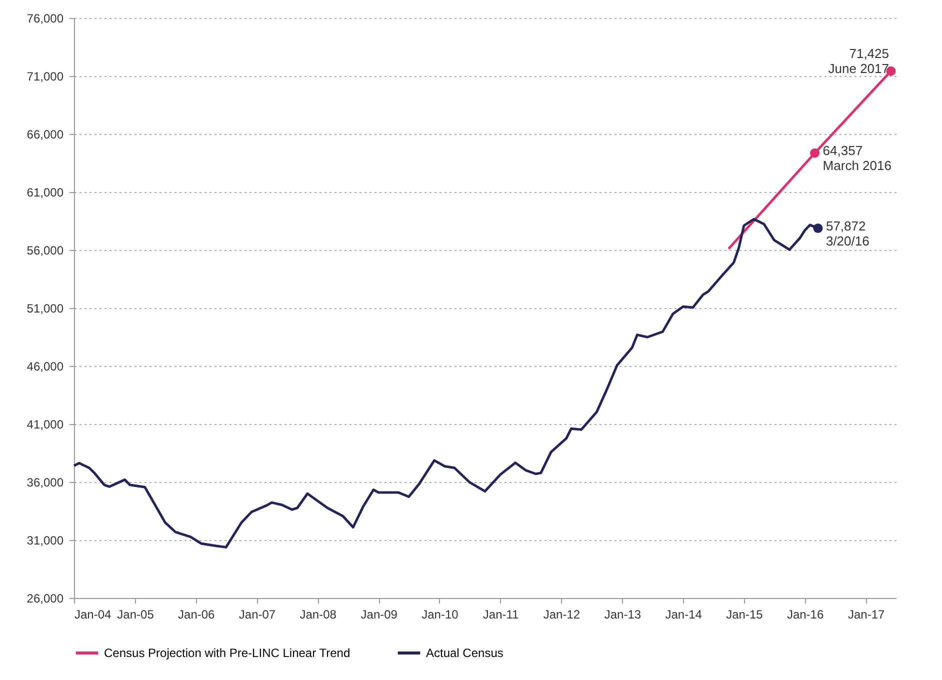  What do you see at coordinates (227, 653) in the screenshot?
I see `legend-label: Census Projection with Pre-LINC Linear Trend` at bounding box center [227, 653].